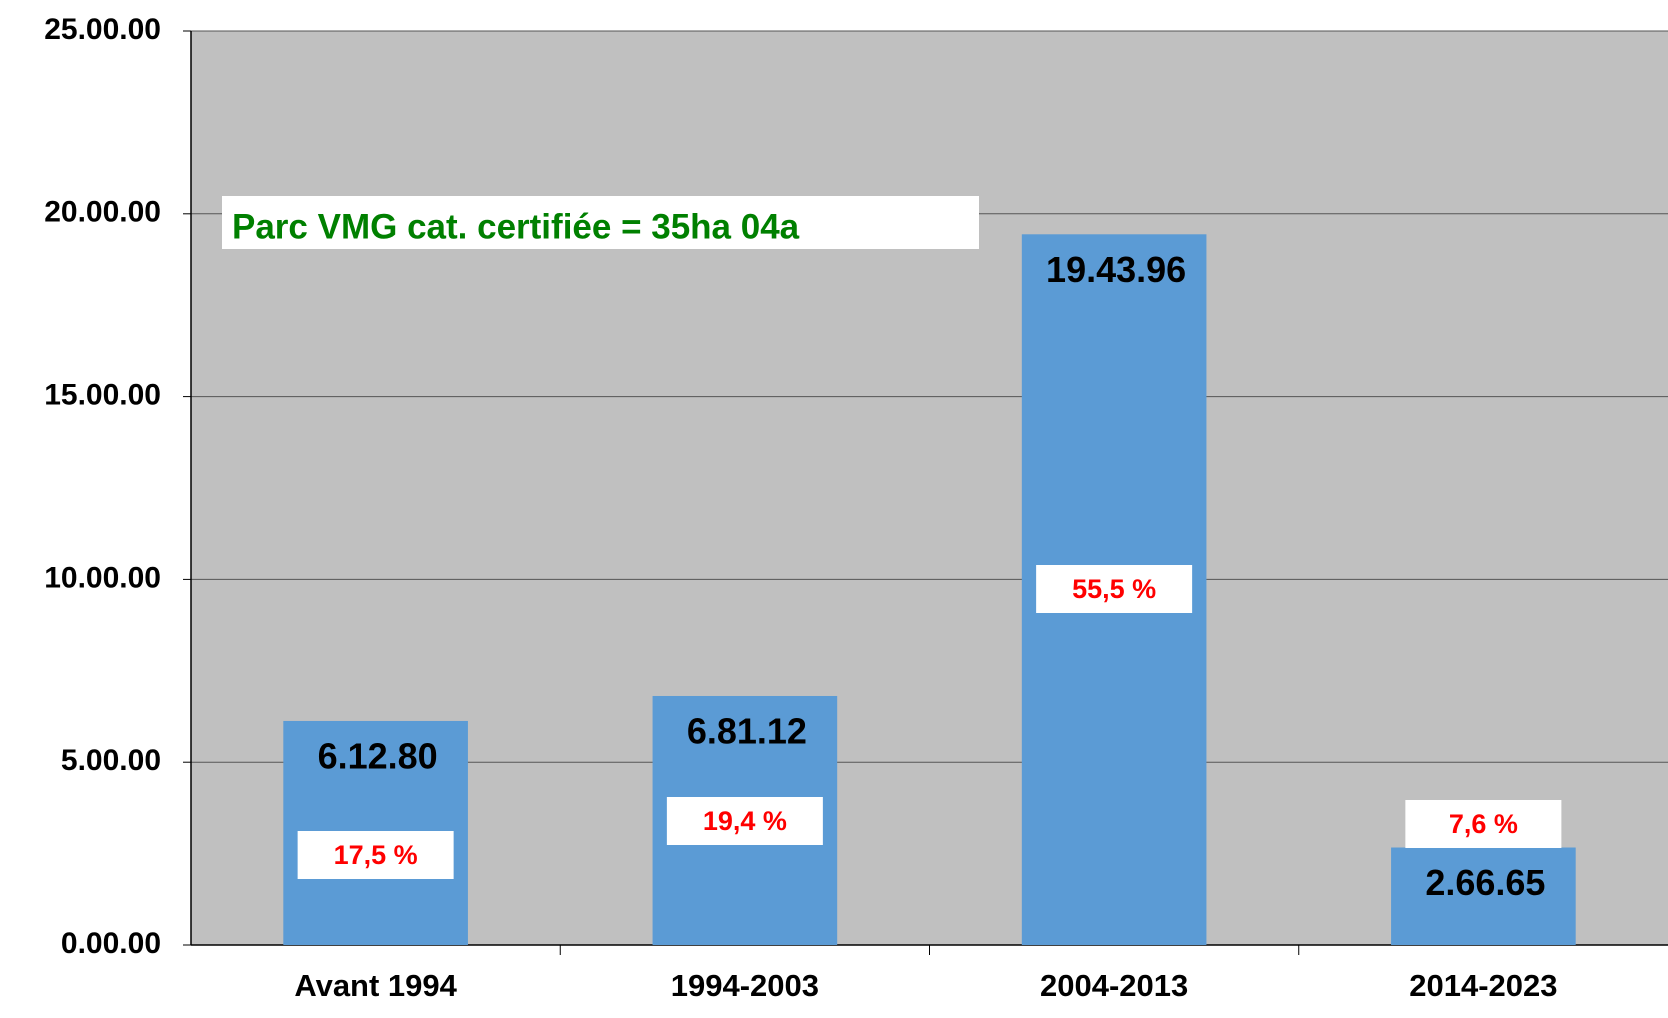 This screenshot has width=1668, height=1018. I want to click on y-tick-label: 25.00.00, so click(102, 29).